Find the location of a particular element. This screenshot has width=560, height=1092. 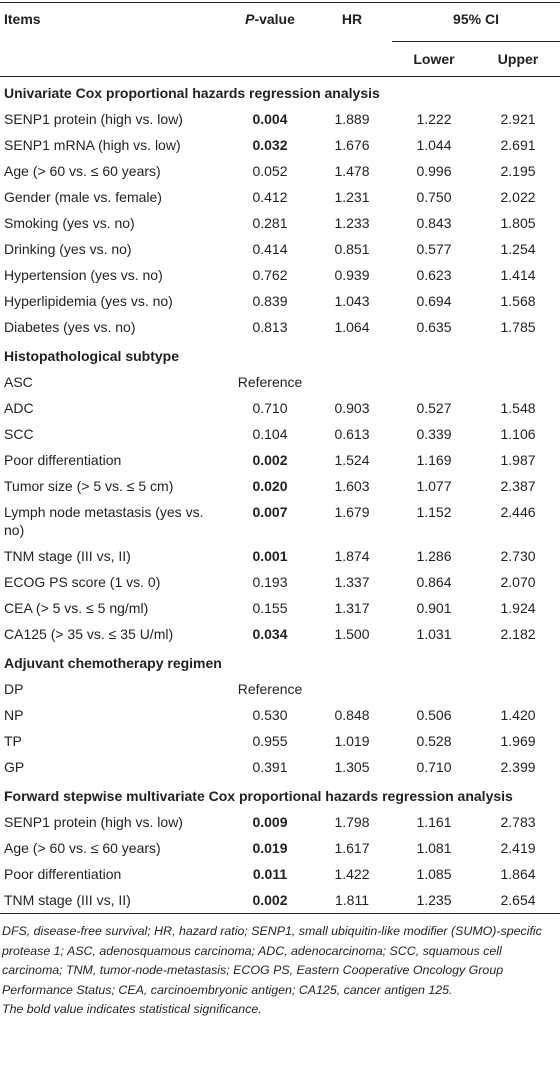

value-cell: 2.399 is located at coordinates (518, 767).